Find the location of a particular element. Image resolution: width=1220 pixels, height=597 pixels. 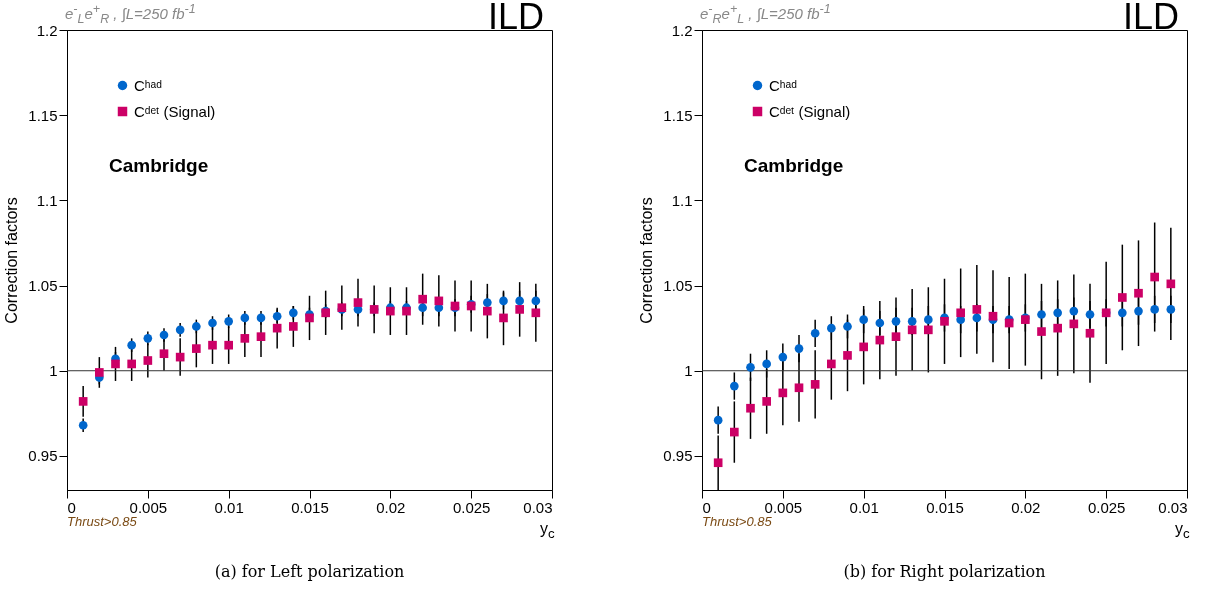

text: e$^{-}$$_{L}$e$^{+}$$_{R}$ , ∫L=250 fb$^{-1}$ is located at coordinates (130, 14).